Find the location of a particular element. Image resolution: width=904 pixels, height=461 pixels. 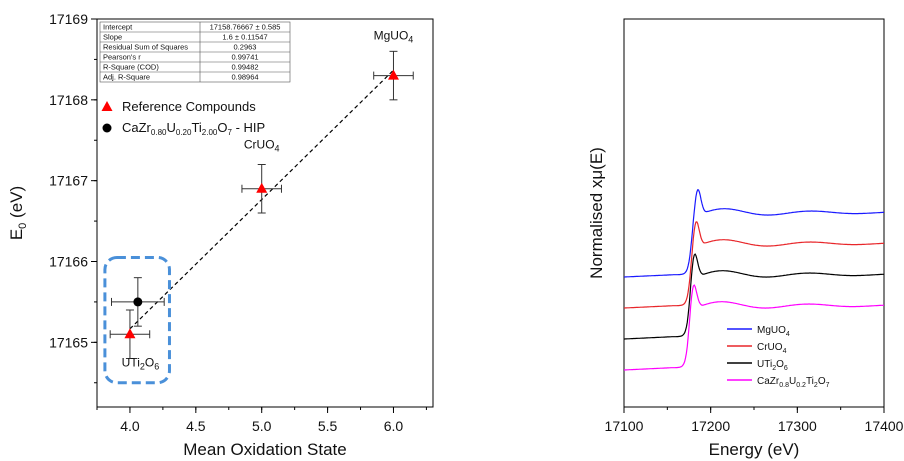

x-tick-label: 17200 is located at coordinates (710, 426).